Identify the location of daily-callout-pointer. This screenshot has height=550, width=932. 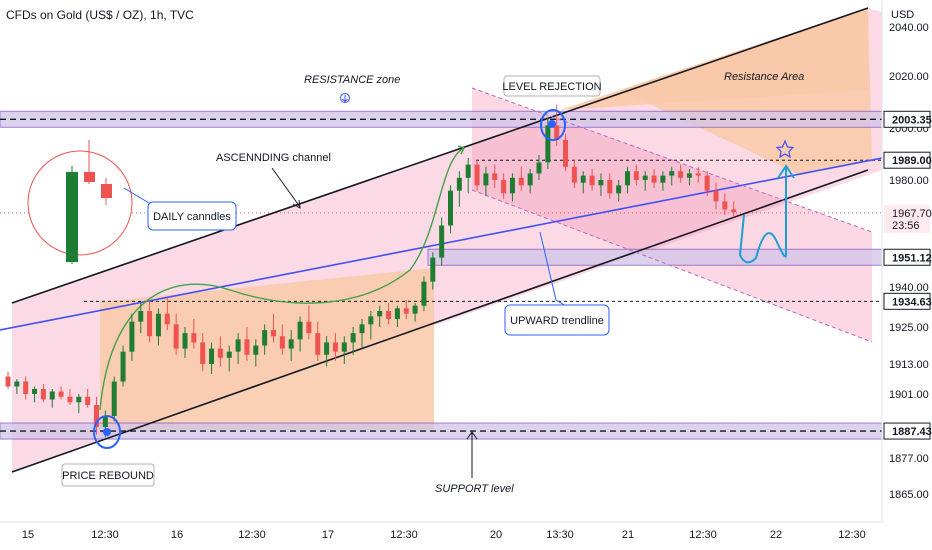
(139, 197).